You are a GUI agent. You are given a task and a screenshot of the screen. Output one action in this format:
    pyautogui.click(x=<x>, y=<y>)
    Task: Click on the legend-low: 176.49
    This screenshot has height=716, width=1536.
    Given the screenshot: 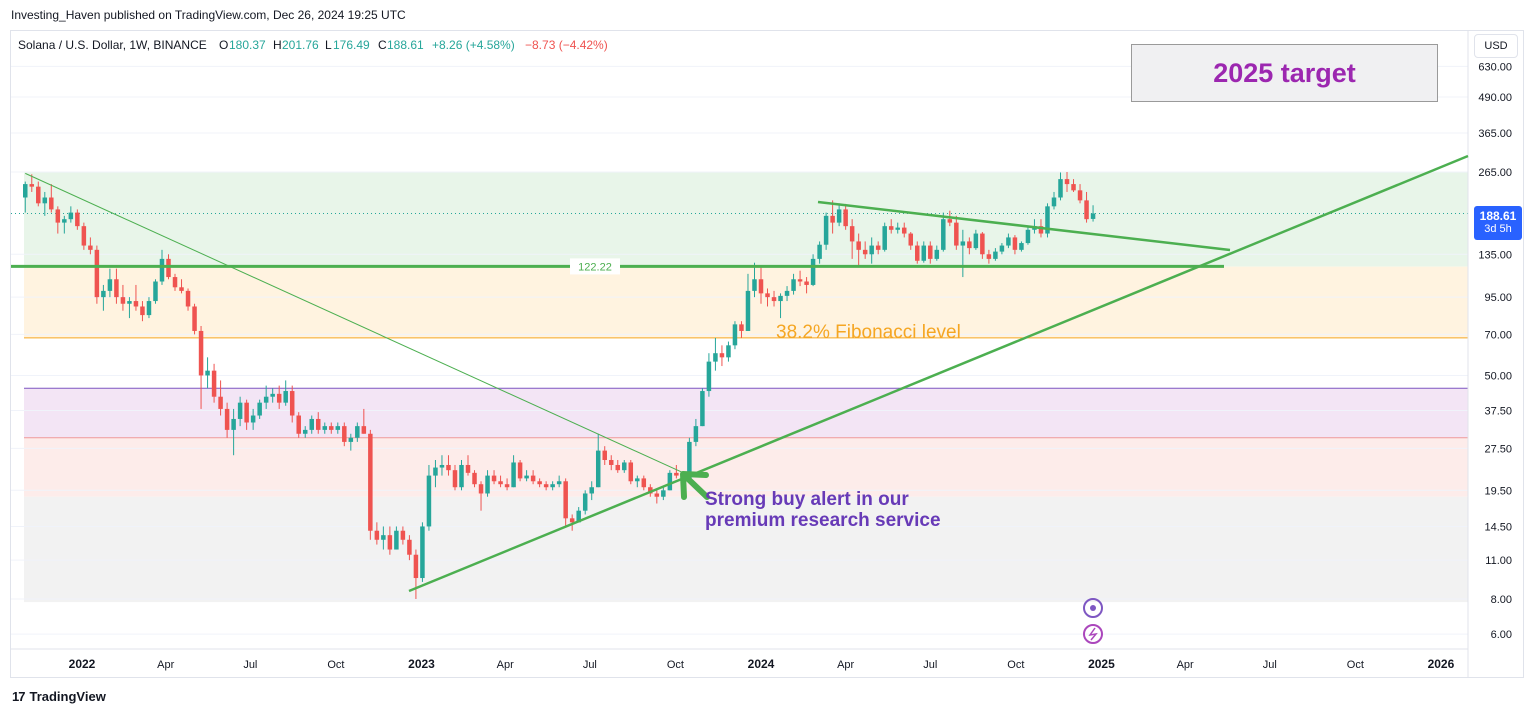 What is the action you would take?
    pyautogui.click(x=351, y=45)
    